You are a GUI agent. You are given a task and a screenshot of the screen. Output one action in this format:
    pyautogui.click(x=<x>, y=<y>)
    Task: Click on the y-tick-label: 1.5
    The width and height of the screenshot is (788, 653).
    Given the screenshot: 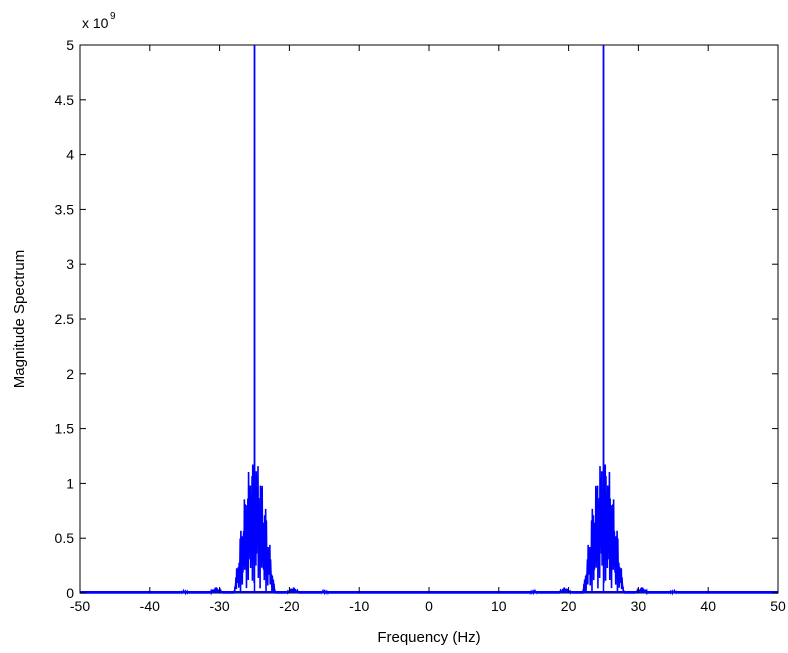 What is the action you would take?
    pyautogui.click(x=65, y=429)
    